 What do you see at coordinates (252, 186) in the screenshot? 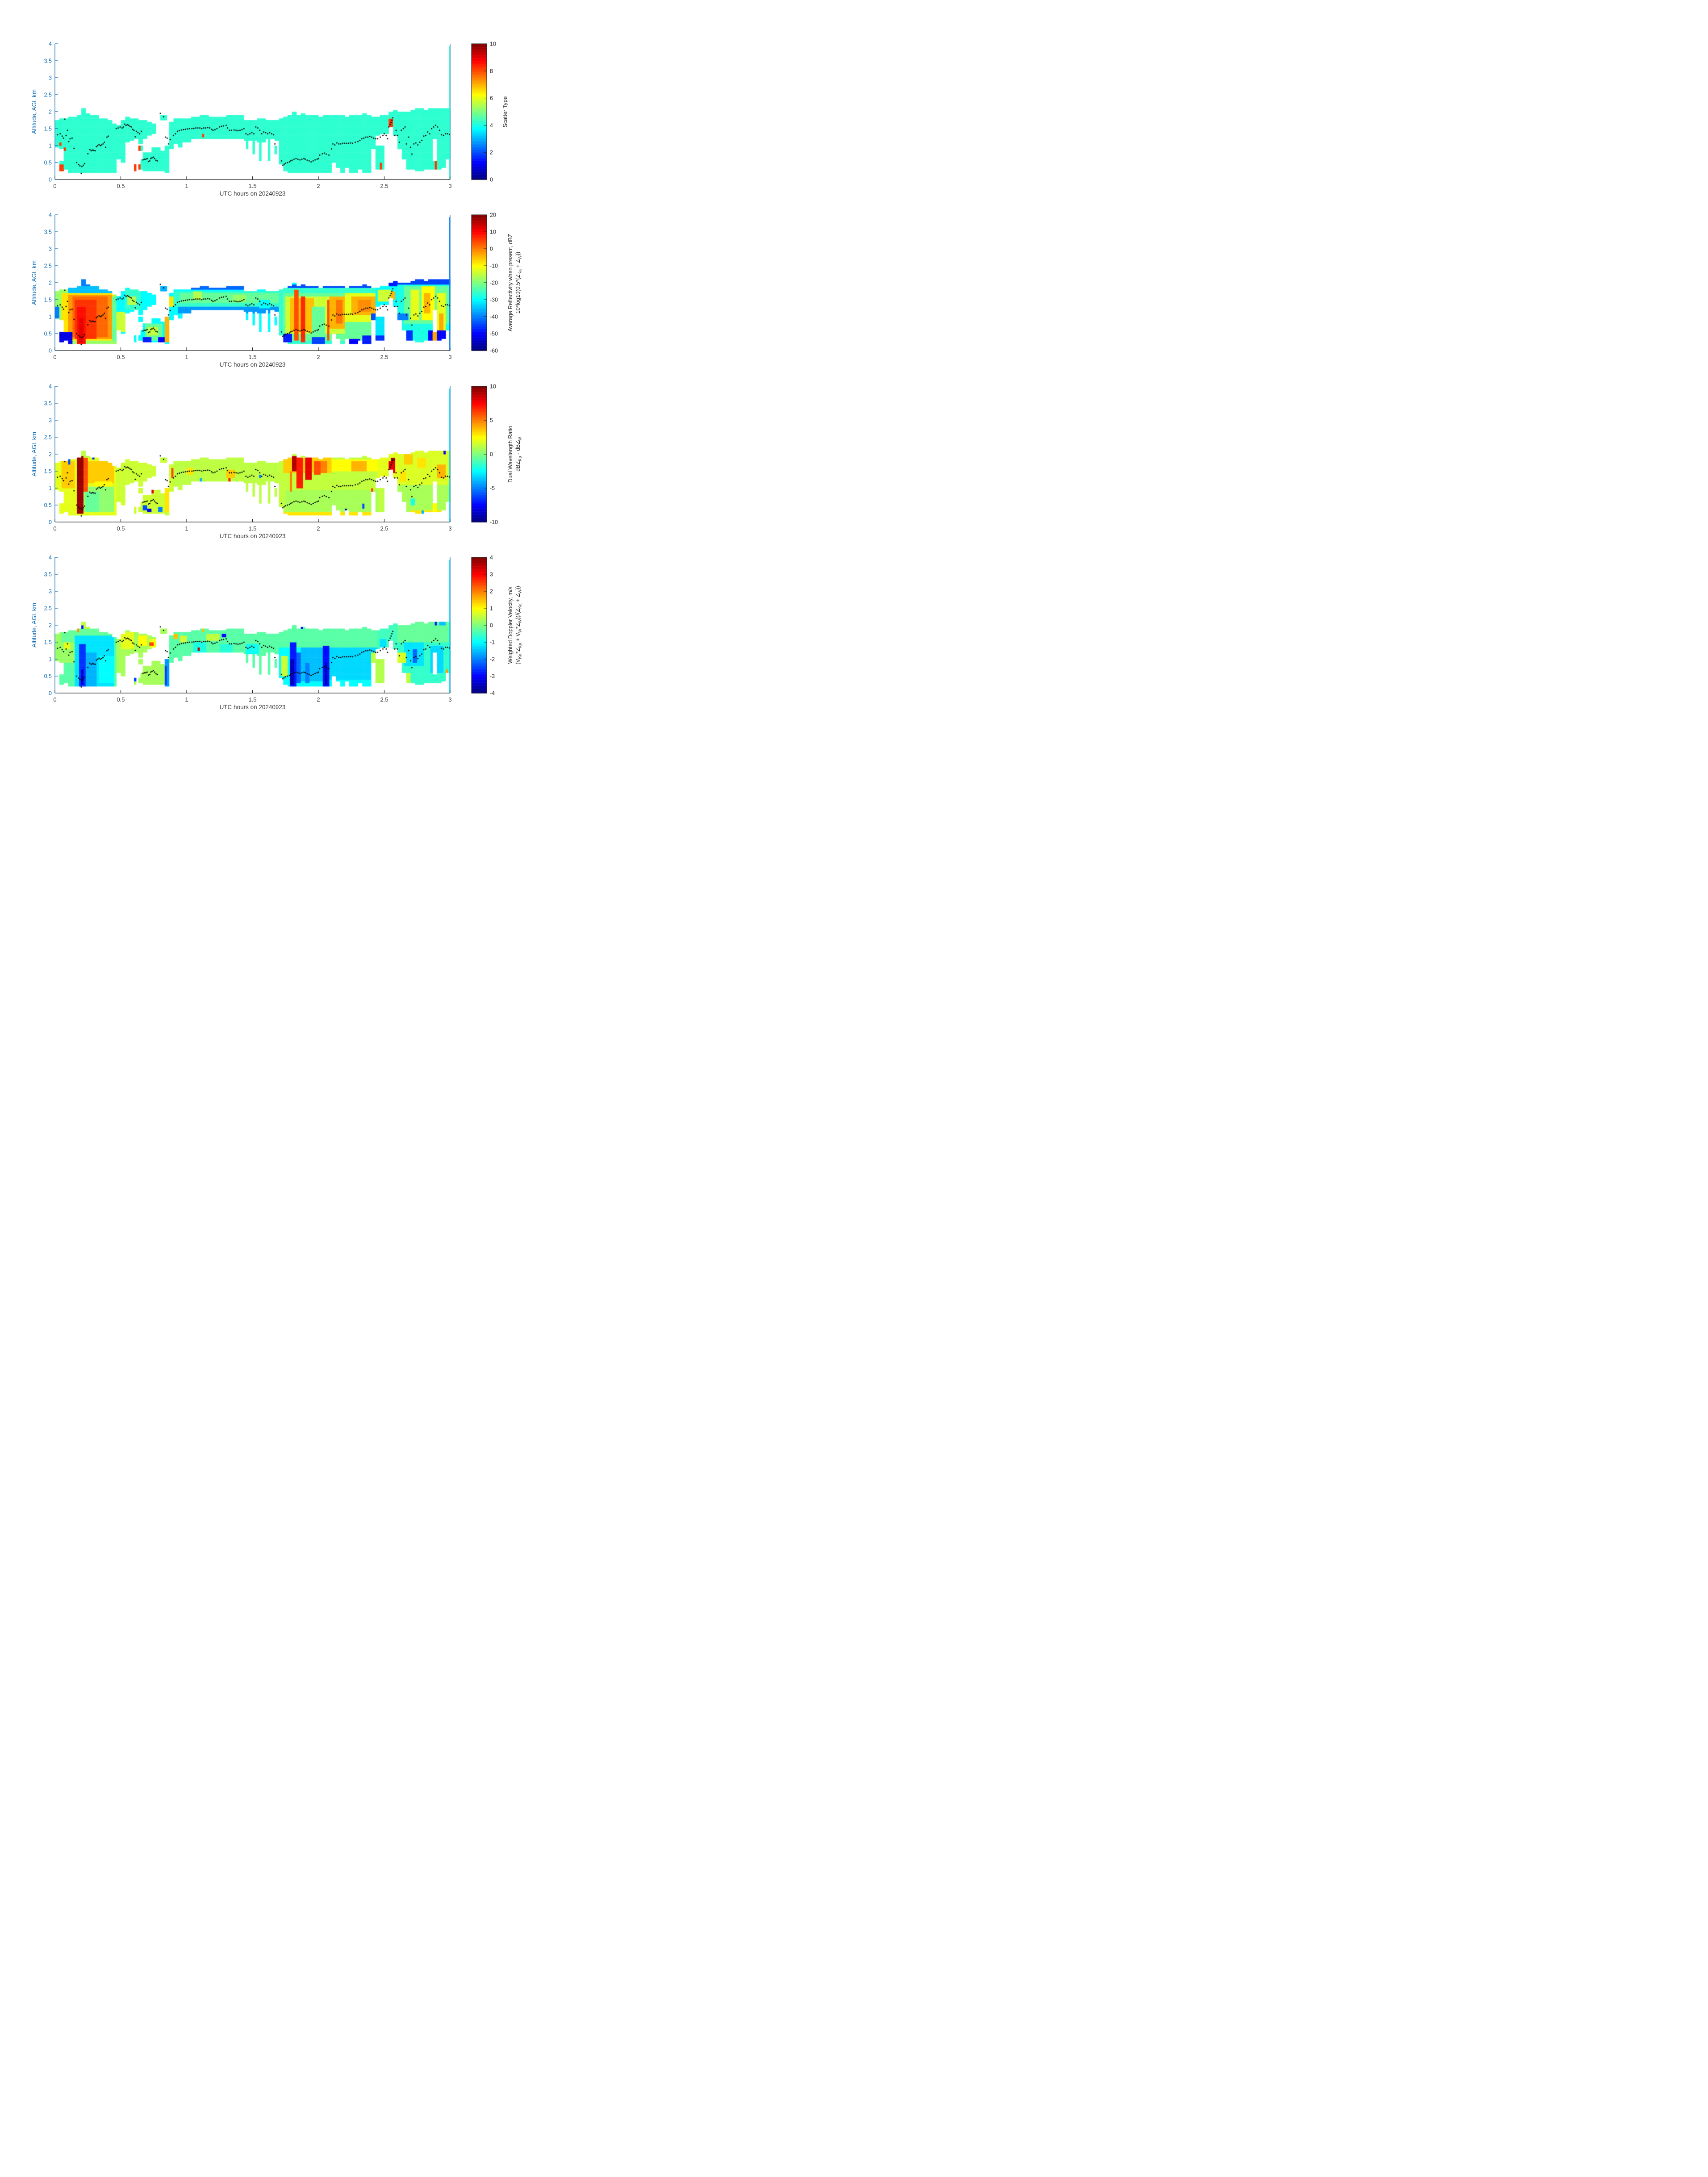
I see `panel-1-x-tick-label: 1.5` at bounding box center [252, 186].